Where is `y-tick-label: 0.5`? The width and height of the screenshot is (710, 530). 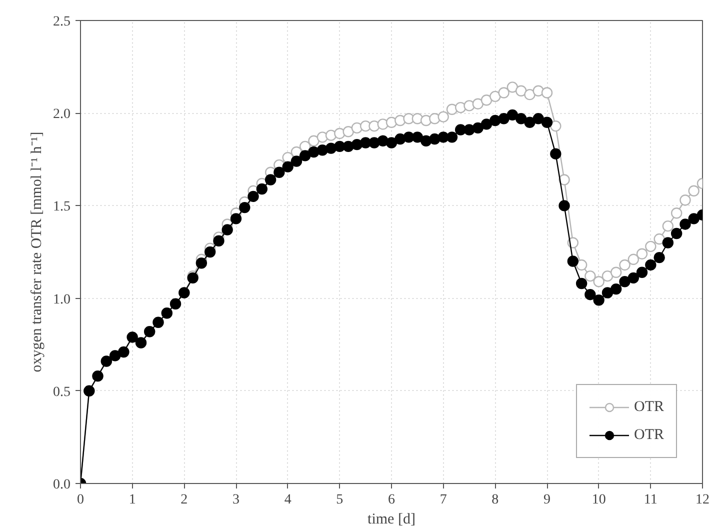 y-tick-label: 0.5 is located at coordinates (61, 392).